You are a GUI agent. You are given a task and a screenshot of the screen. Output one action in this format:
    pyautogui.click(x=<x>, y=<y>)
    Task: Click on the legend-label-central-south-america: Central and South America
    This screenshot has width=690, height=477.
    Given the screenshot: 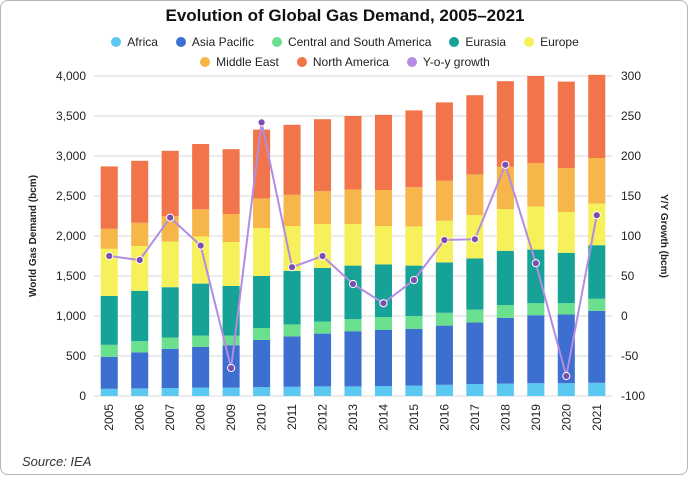 What is the action you would take?
    pyautogui.click(x=359, y=42)
    